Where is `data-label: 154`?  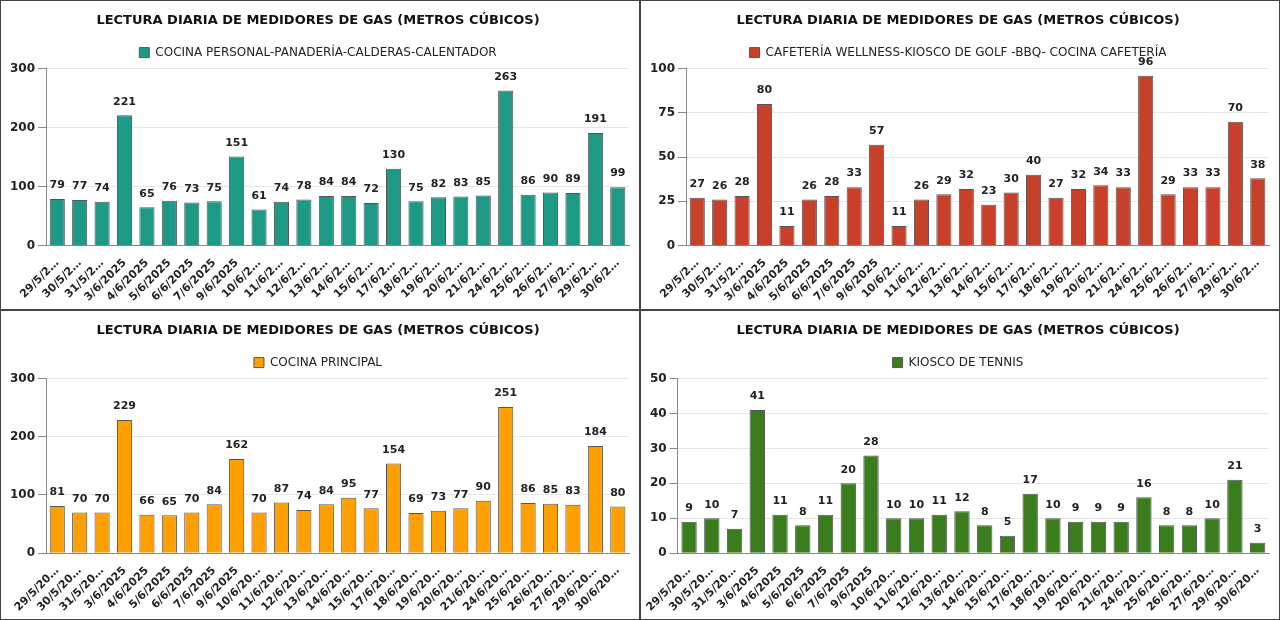 data-label: 154 is located at coordinates (394, 449).